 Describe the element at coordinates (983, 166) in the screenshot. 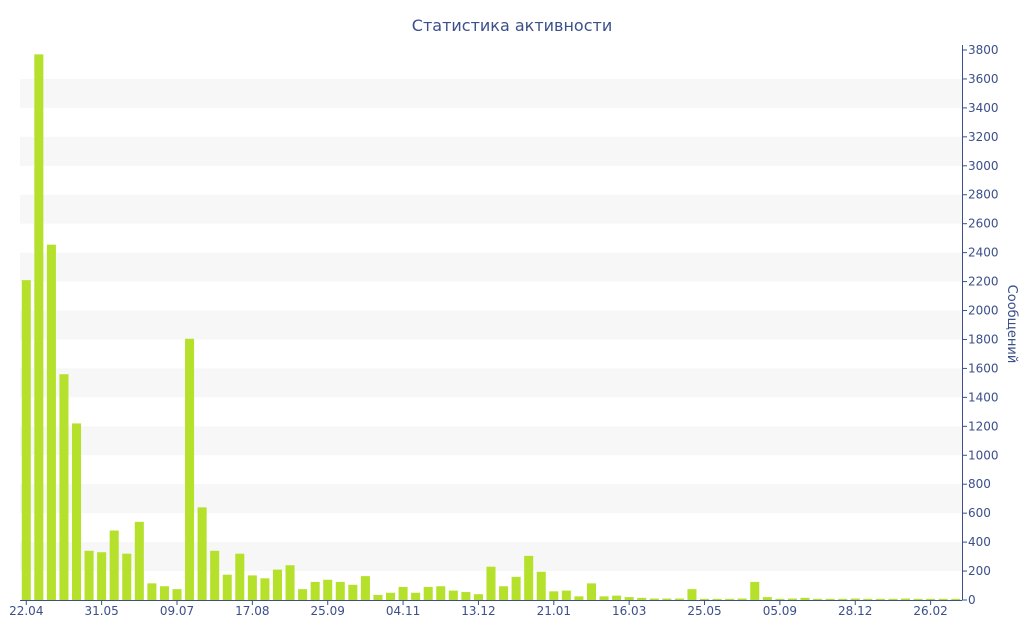

I see `y-tick-label: 3000` at that location.